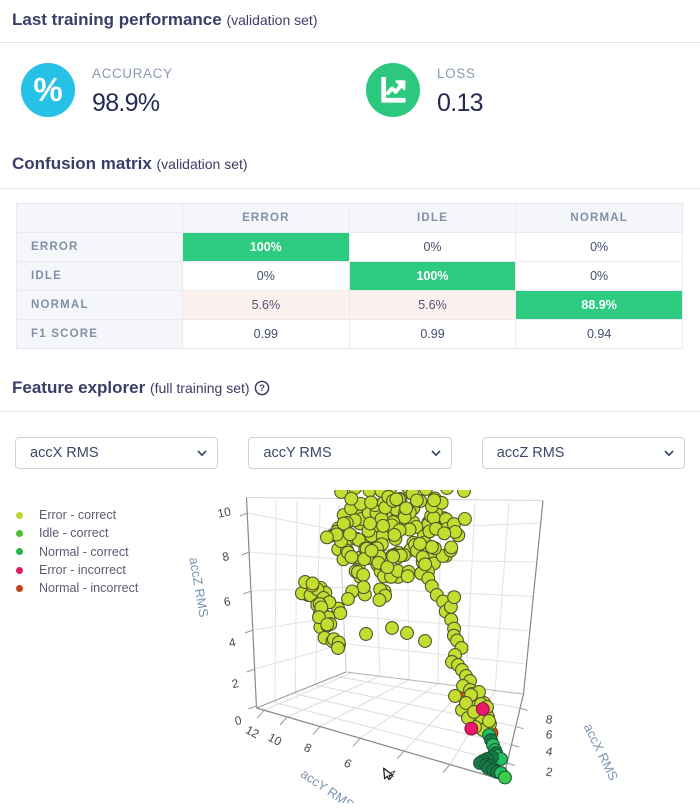 This screenshot has width=700, height=810. Describe the element at coordinates (238, 720) in the screenshot. I see `svg-text: 0` at that location.